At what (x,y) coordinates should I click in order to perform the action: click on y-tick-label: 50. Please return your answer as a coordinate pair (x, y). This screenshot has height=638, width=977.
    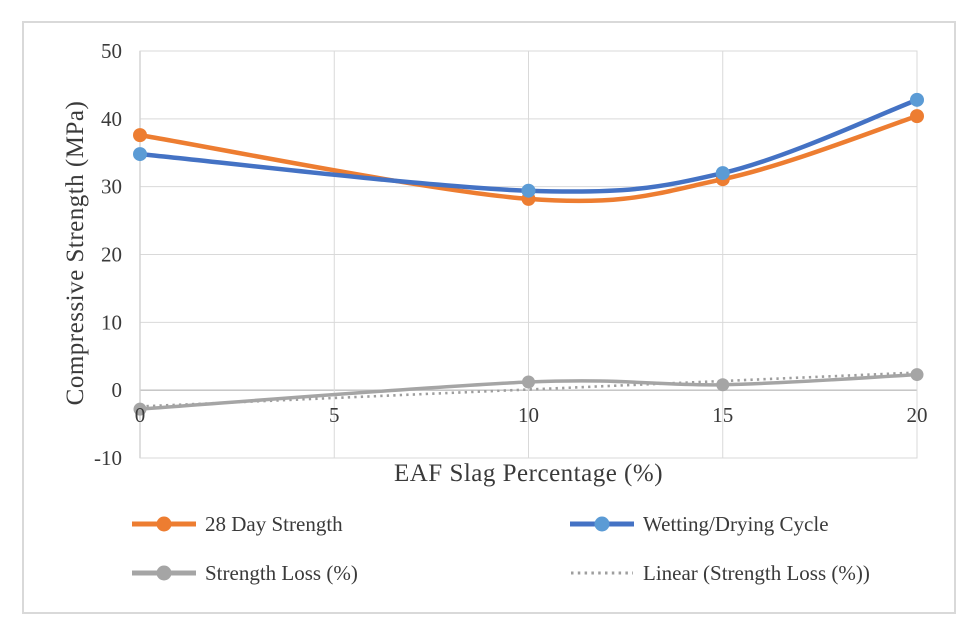
    Looking at the image, I should click on (111, 51).